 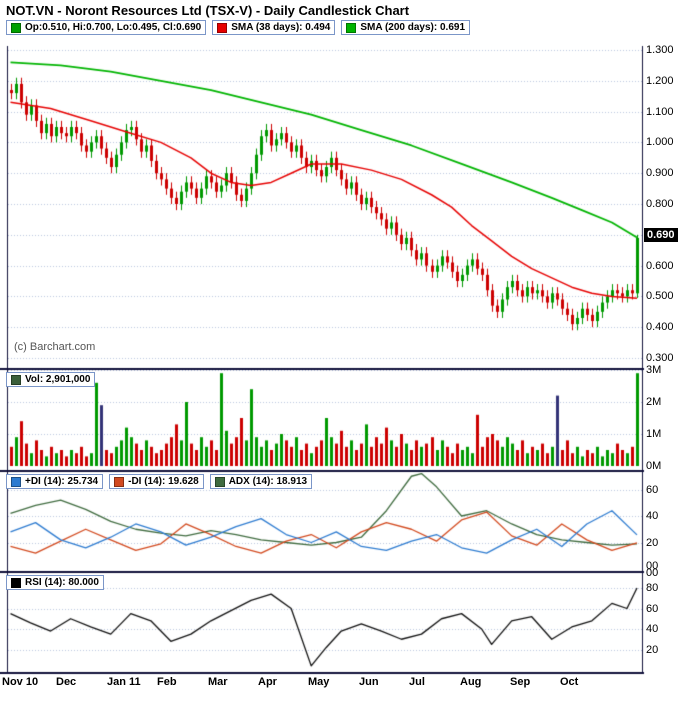 I want to click on dmi-axis-tick: 20, so click(x=652, y=543).